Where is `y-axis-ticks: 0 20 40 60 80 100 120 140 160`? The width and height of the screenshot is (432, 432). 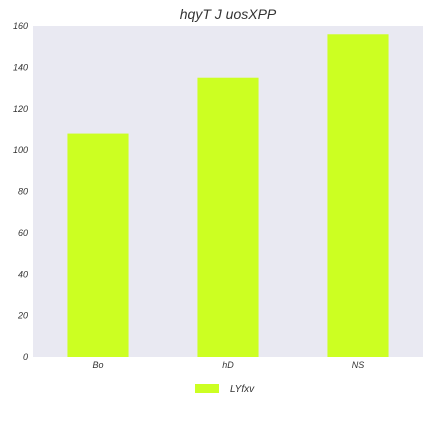
y-axis-ticks: 0 20 40 60 80 100 120 140 160 is located at coordinates (20, 191).